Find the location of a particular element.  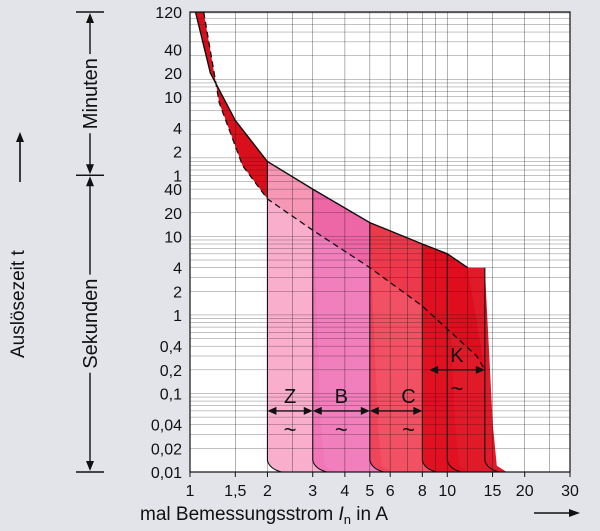

y-tick-label-minutes: 120 is located at coordinates (168, 13).